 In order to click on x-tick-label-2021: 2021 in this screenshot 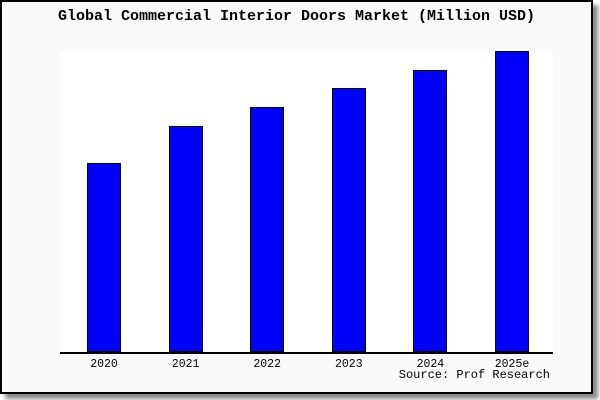, I will do `click(185, 364)`.